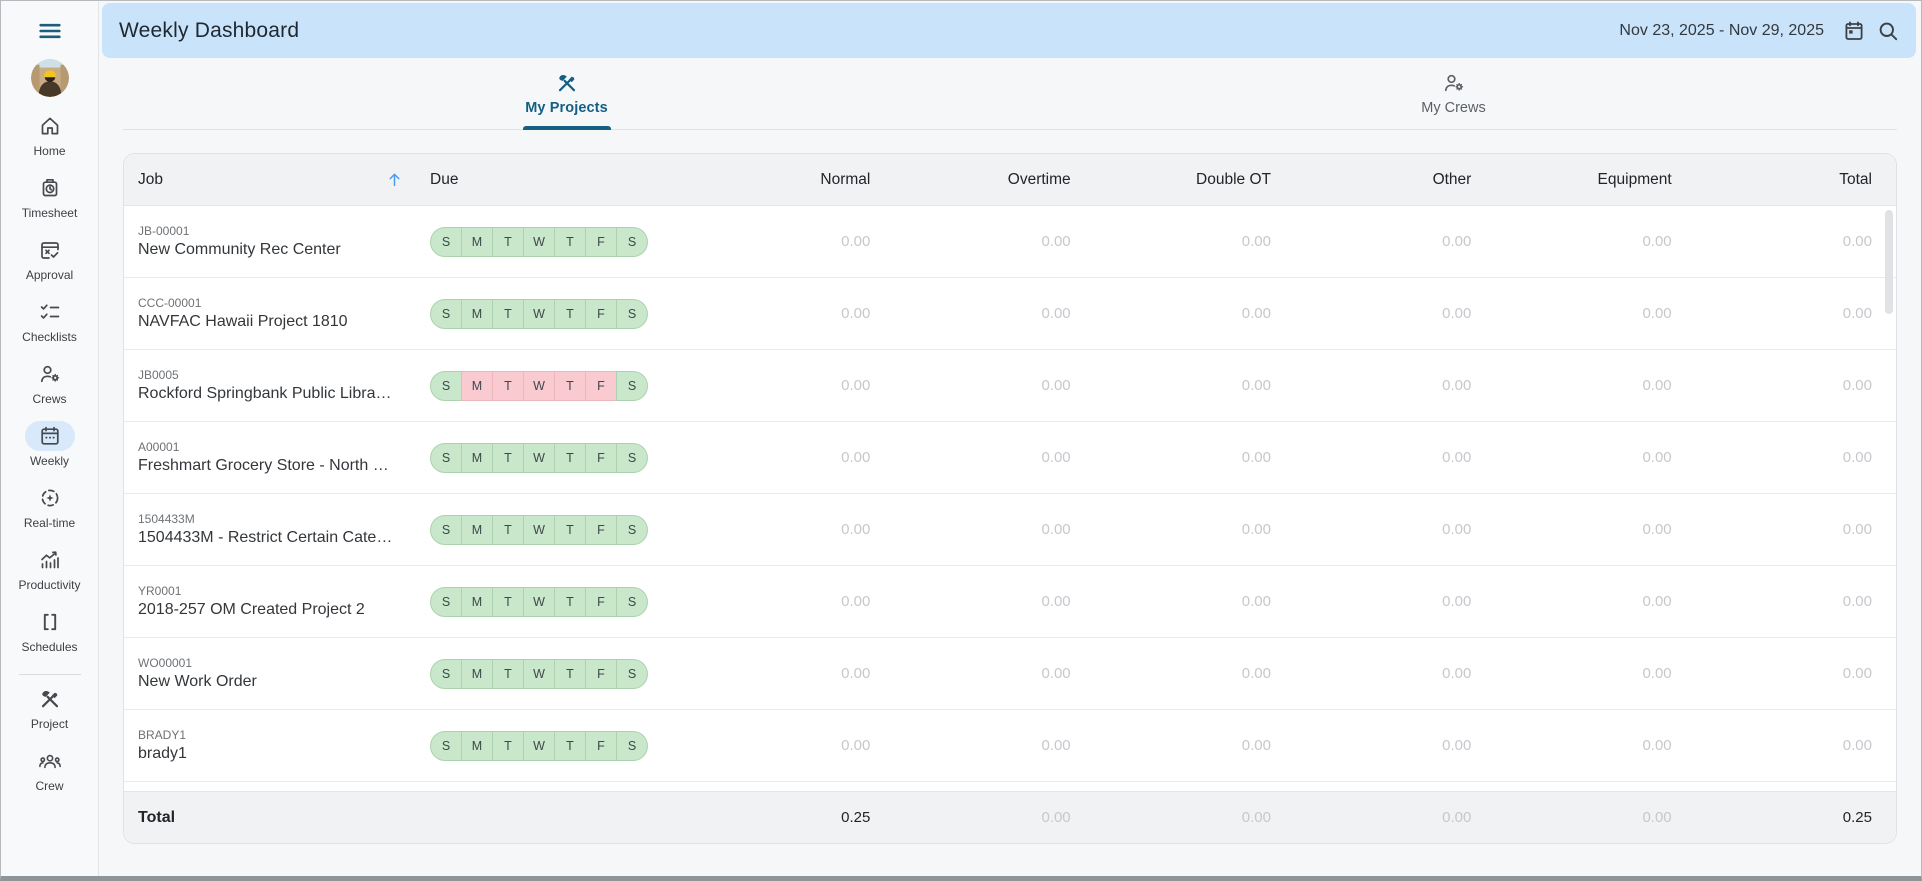  What do you see at coordinates (601, 385) in the screenshot?
I see `day-chip-pink: F` at bounding box center [601, 385].